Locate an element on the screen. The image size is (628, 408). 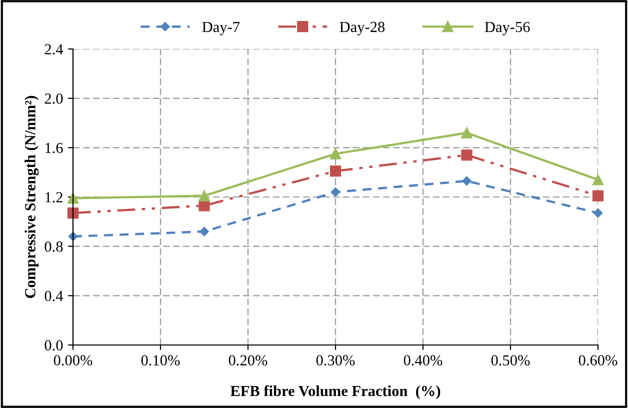
x-tick-label: 0.20% is located at coordinates (248, 360).